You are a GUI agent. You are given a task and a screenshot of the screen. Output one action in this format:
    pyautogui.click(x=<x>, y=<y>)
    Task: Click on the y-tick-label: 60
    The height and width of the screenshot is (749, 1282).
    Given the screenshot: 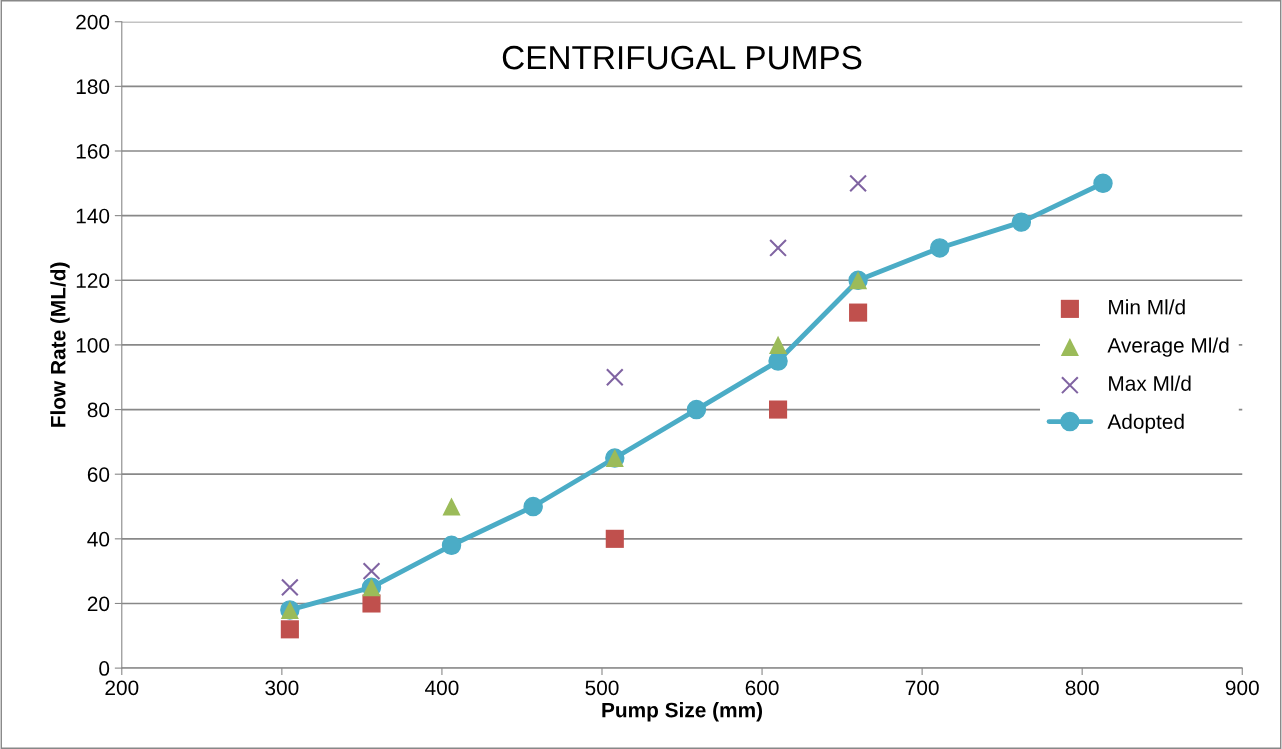 What is the action you would take?
    pyautogui.click(x=98, y=474)
    